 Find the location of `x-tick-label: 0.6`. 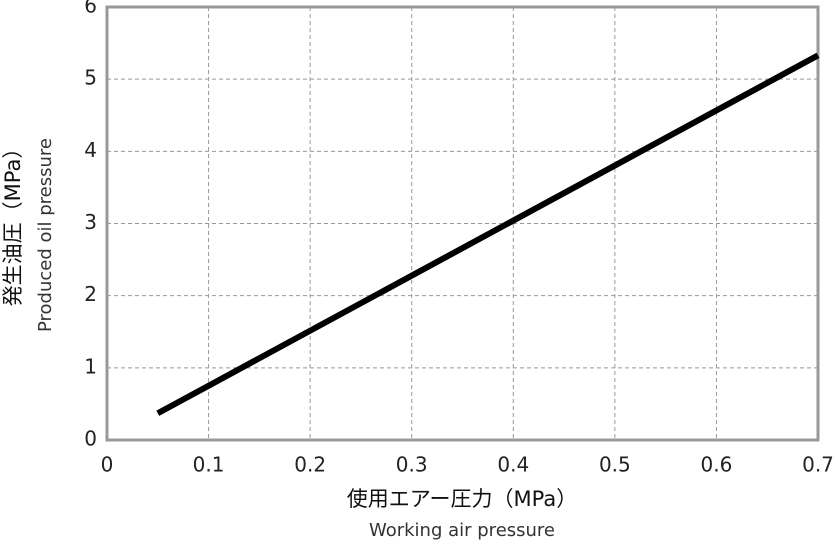

x-tick-label: 0.6 is located at coordinates (717, 465).